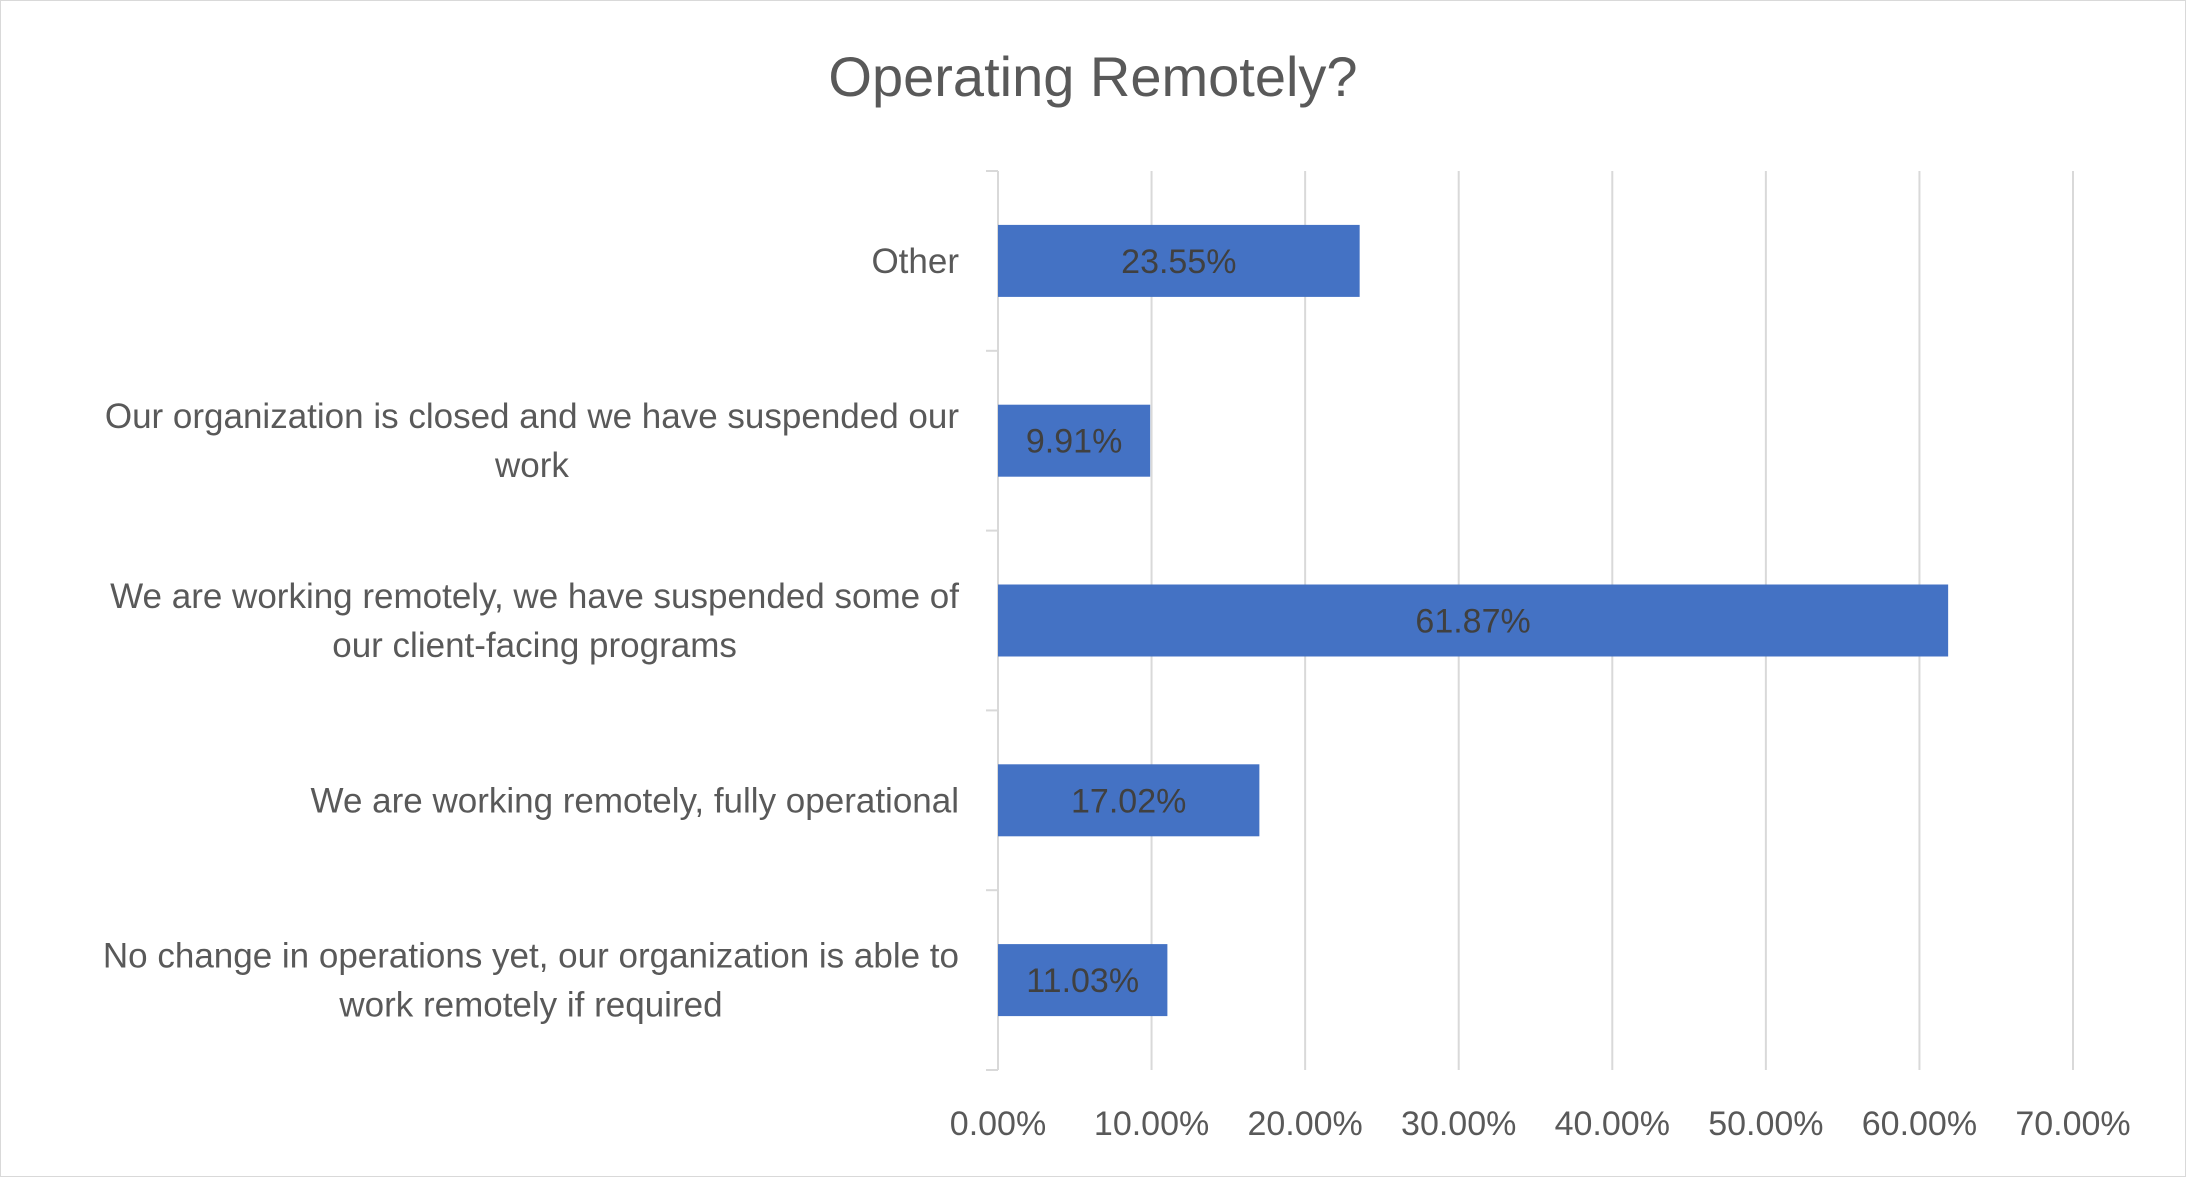 The image size is (2186, 1177). Describe the element at coordinates (1919, 1124) in the screenshot. I see `x-tick-label: 60.00%` at that location.